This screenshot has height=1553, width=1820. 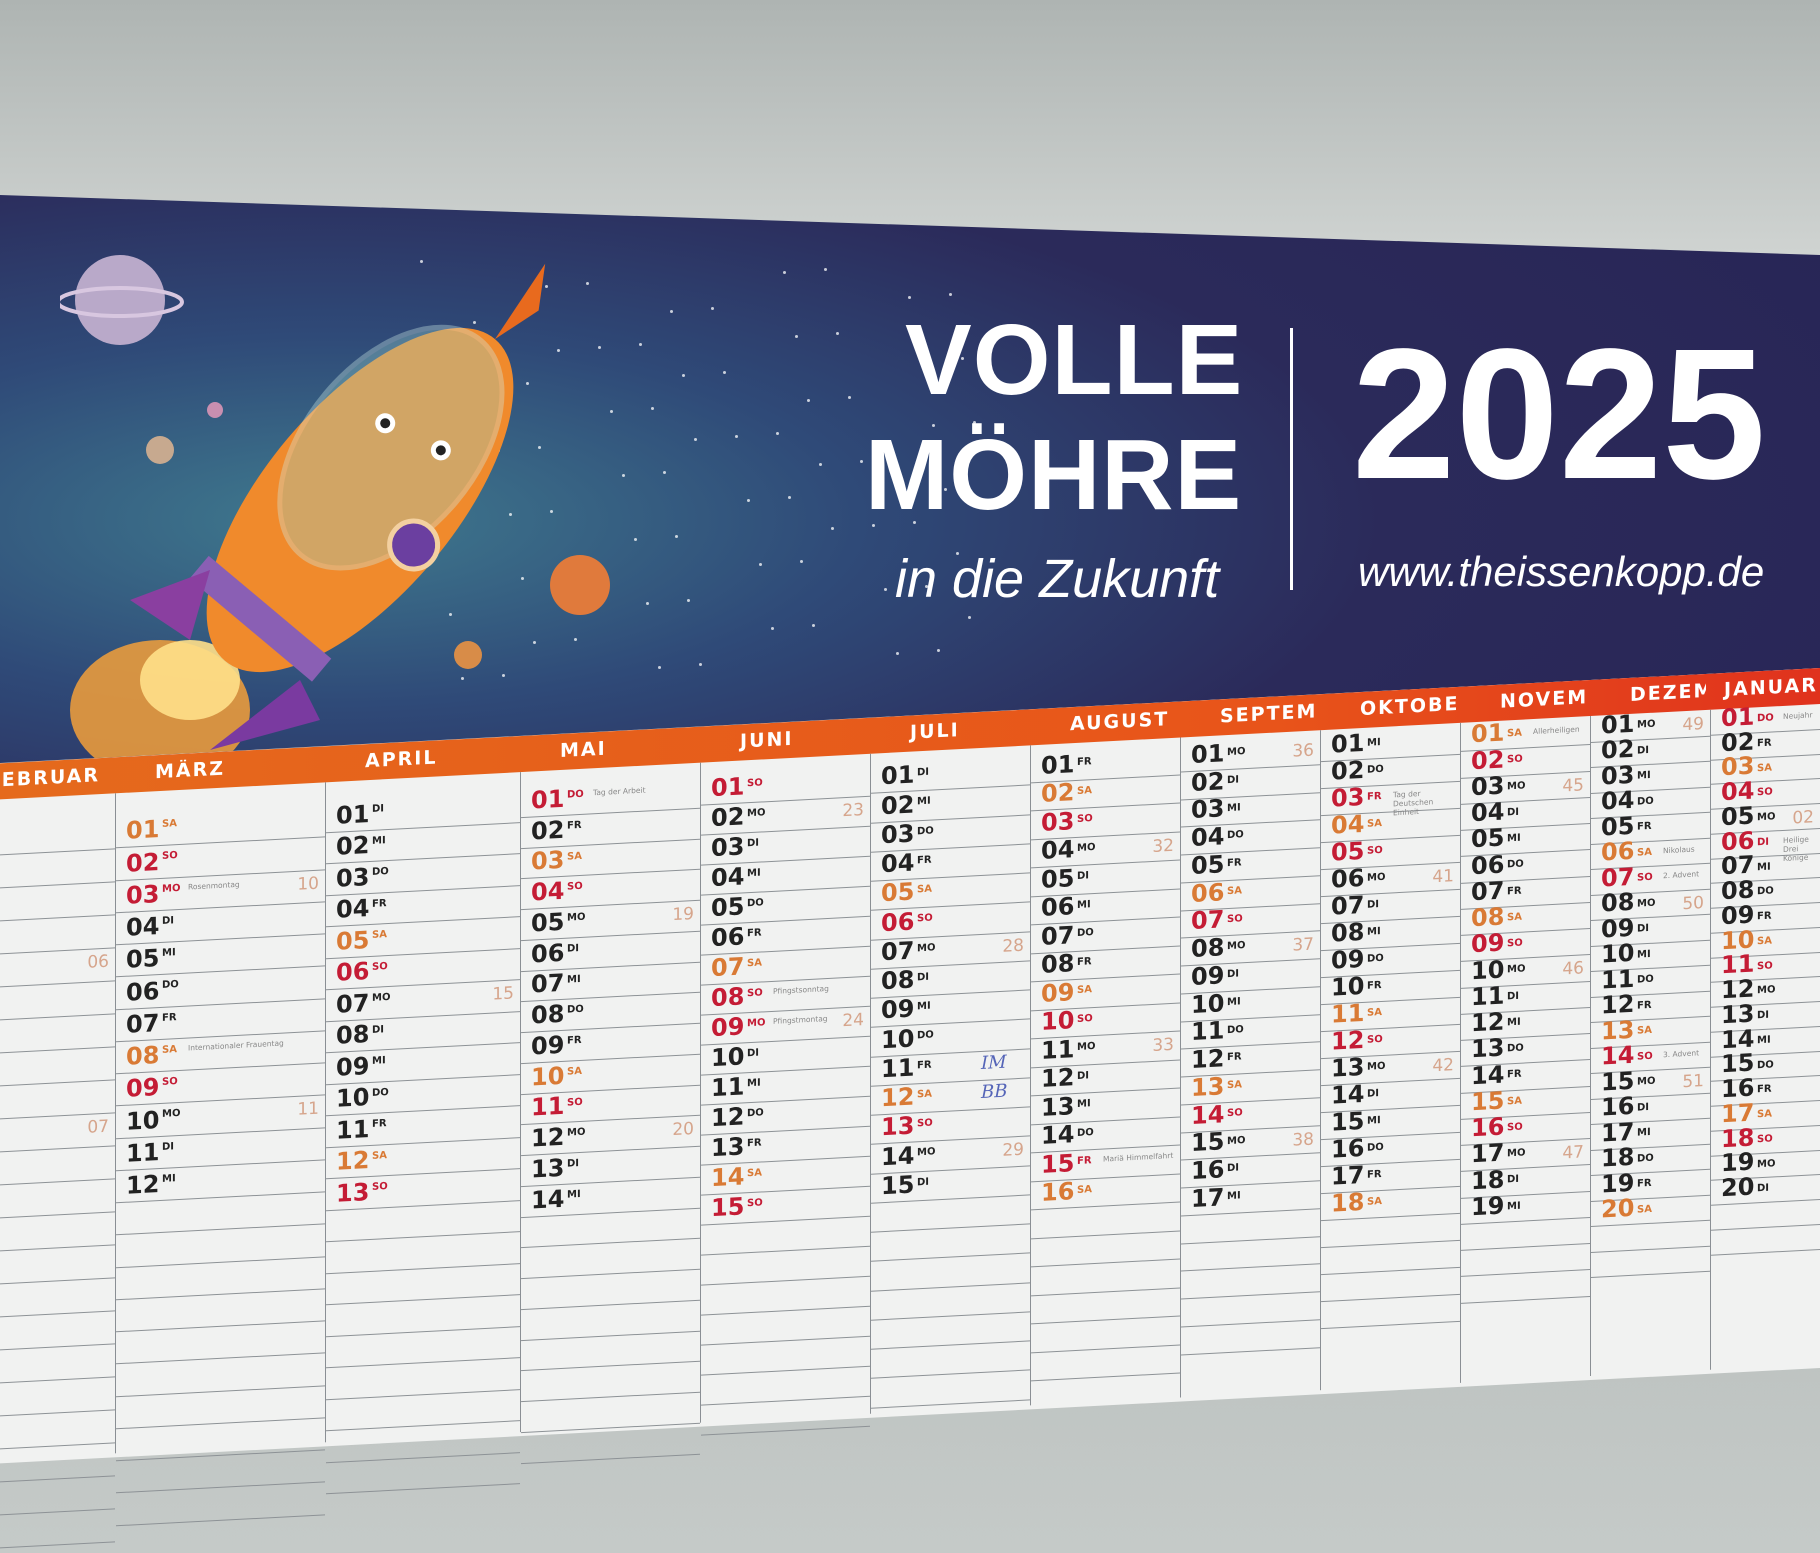 What do you see at coordinates (1163, 846) in the screenshot?
I see `week-number: 32` at bounding box center [1163, 846].